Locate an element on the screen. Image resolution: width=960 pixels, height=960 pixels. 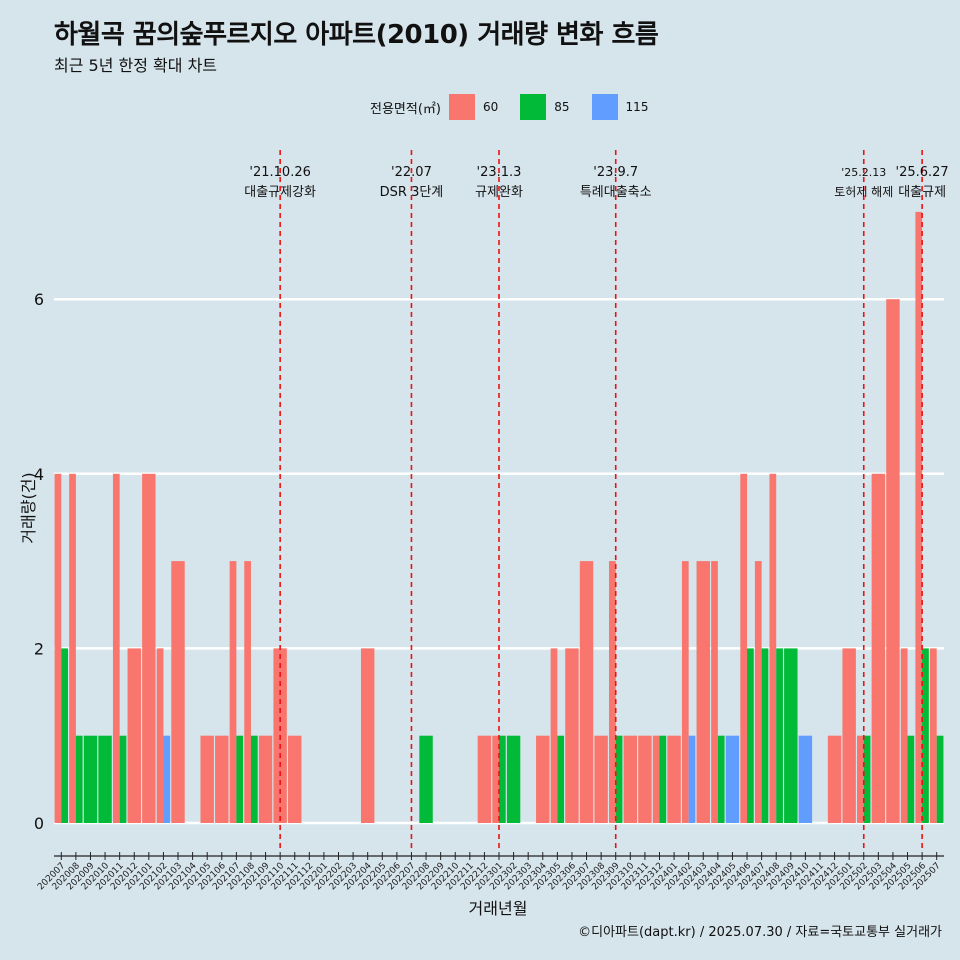
event-date-label: '25.6.27 is located at coordinates (922, 172).